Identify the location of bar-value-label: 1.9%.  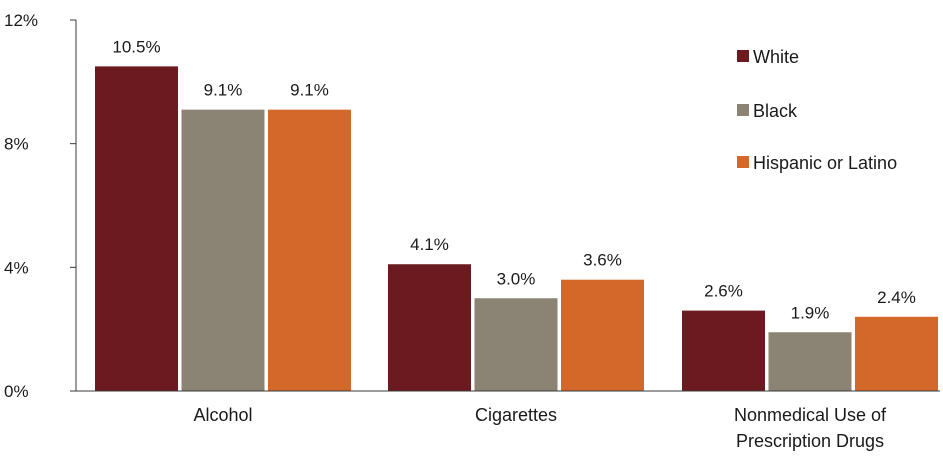
(810, 312).